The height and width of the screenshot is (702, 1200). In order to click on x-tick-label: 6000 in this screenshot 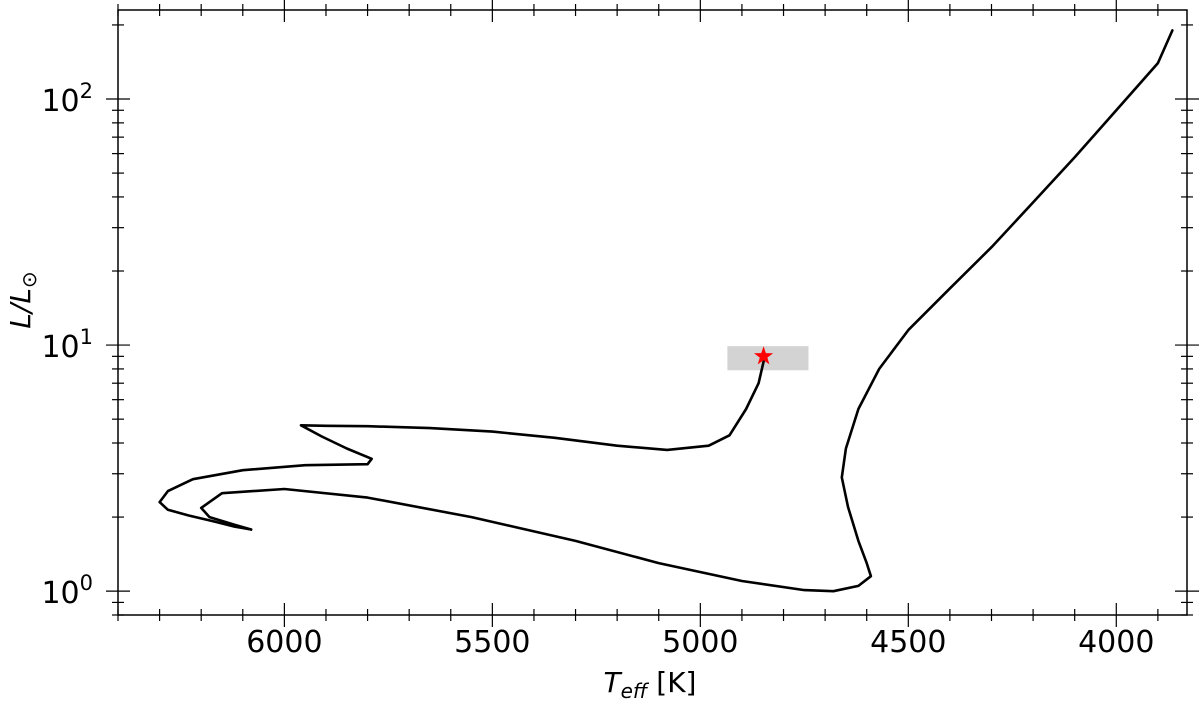, I will do `click(284, 642)`.